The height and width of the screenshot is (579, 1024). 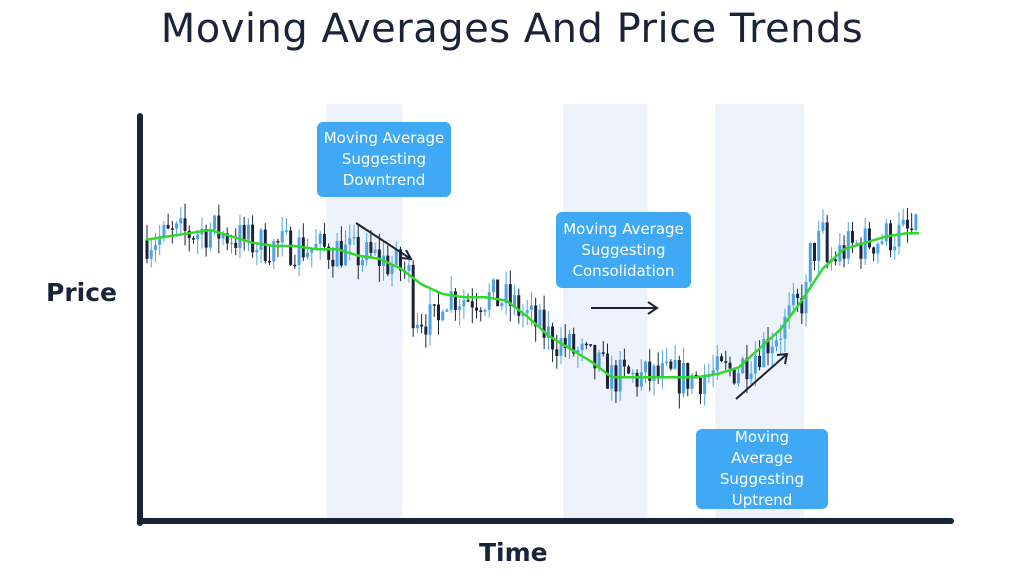 I want to click on uptrend-arrow, so click(x=761, y=376).